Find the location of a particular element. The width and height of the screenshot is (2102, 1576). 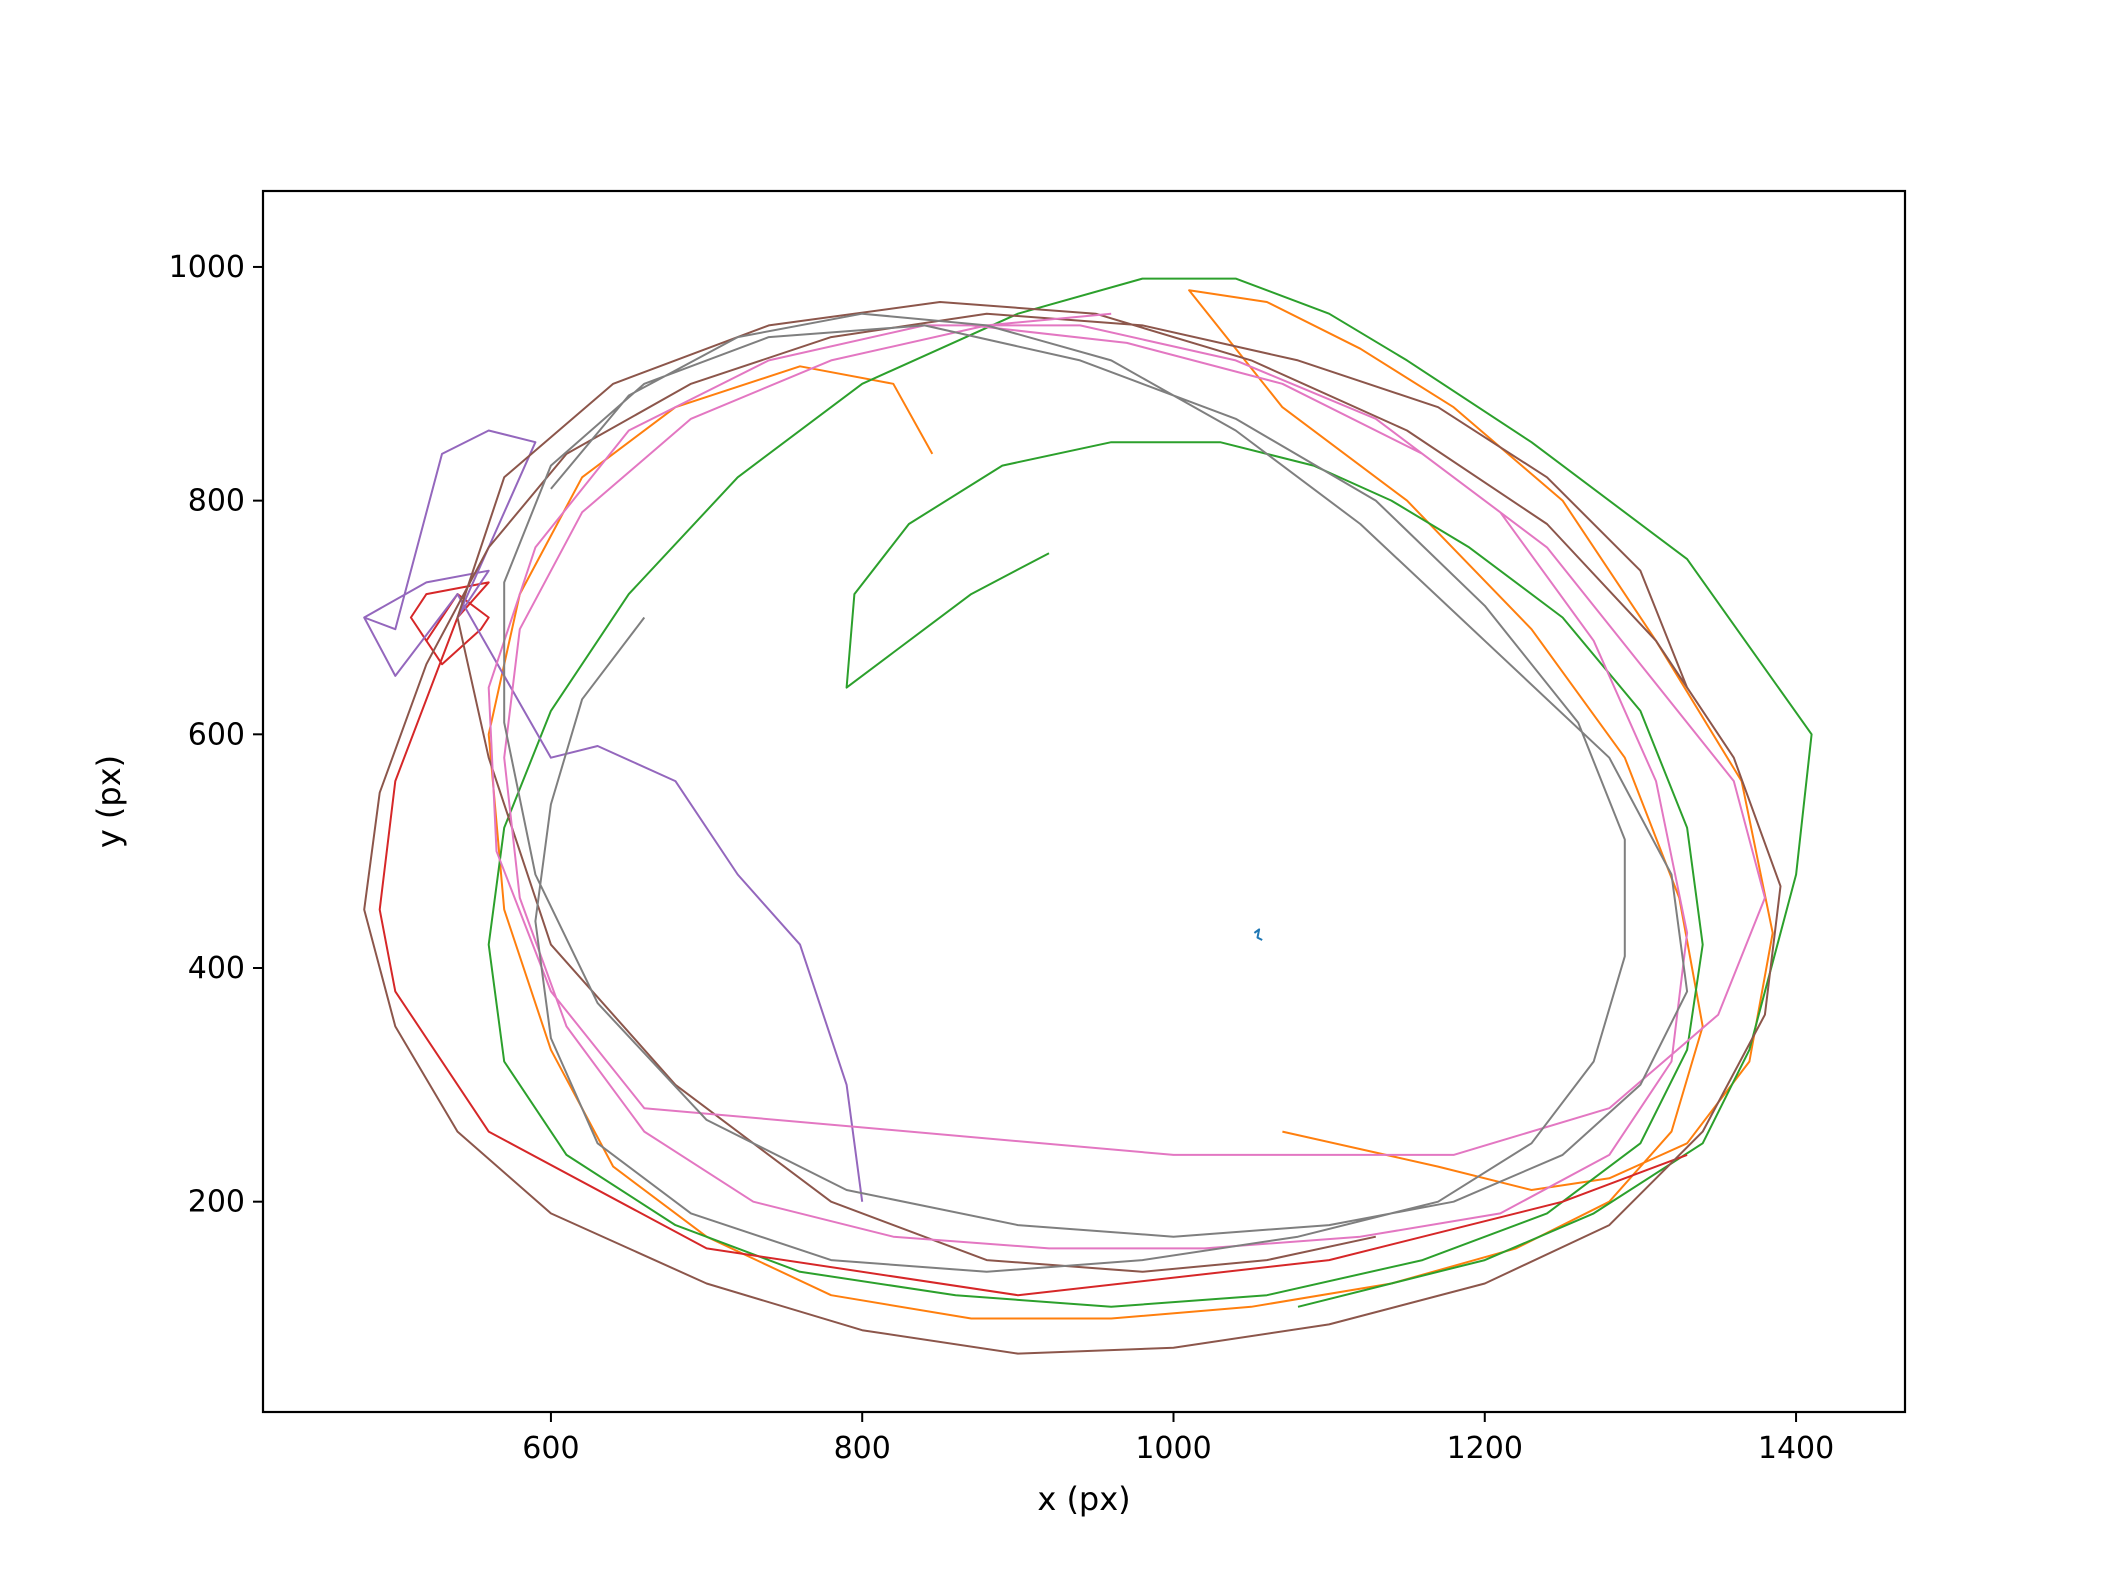

x-tick-label: 1000 is located at coordinates (1173, 1448).